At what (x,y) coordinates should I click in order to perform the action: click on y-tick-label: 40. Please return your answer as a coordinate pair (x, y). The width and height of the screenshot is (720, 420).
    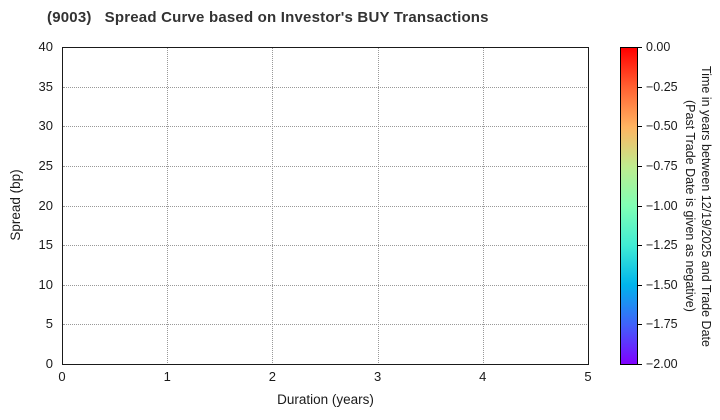
    Looking at the image, I should click on (45, 46).